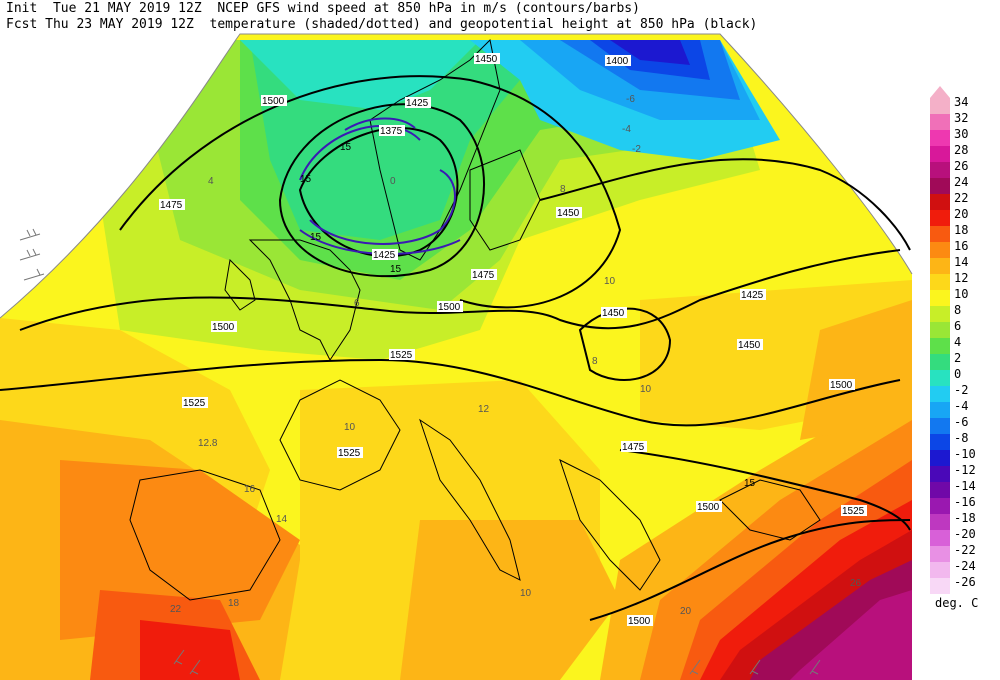 The height and width of the screenshot is (680, 1000). What do you see at coordinates (958, 374) in the screenshot?
I see `colorbar-label: 0` at bounding box center [958, 374].